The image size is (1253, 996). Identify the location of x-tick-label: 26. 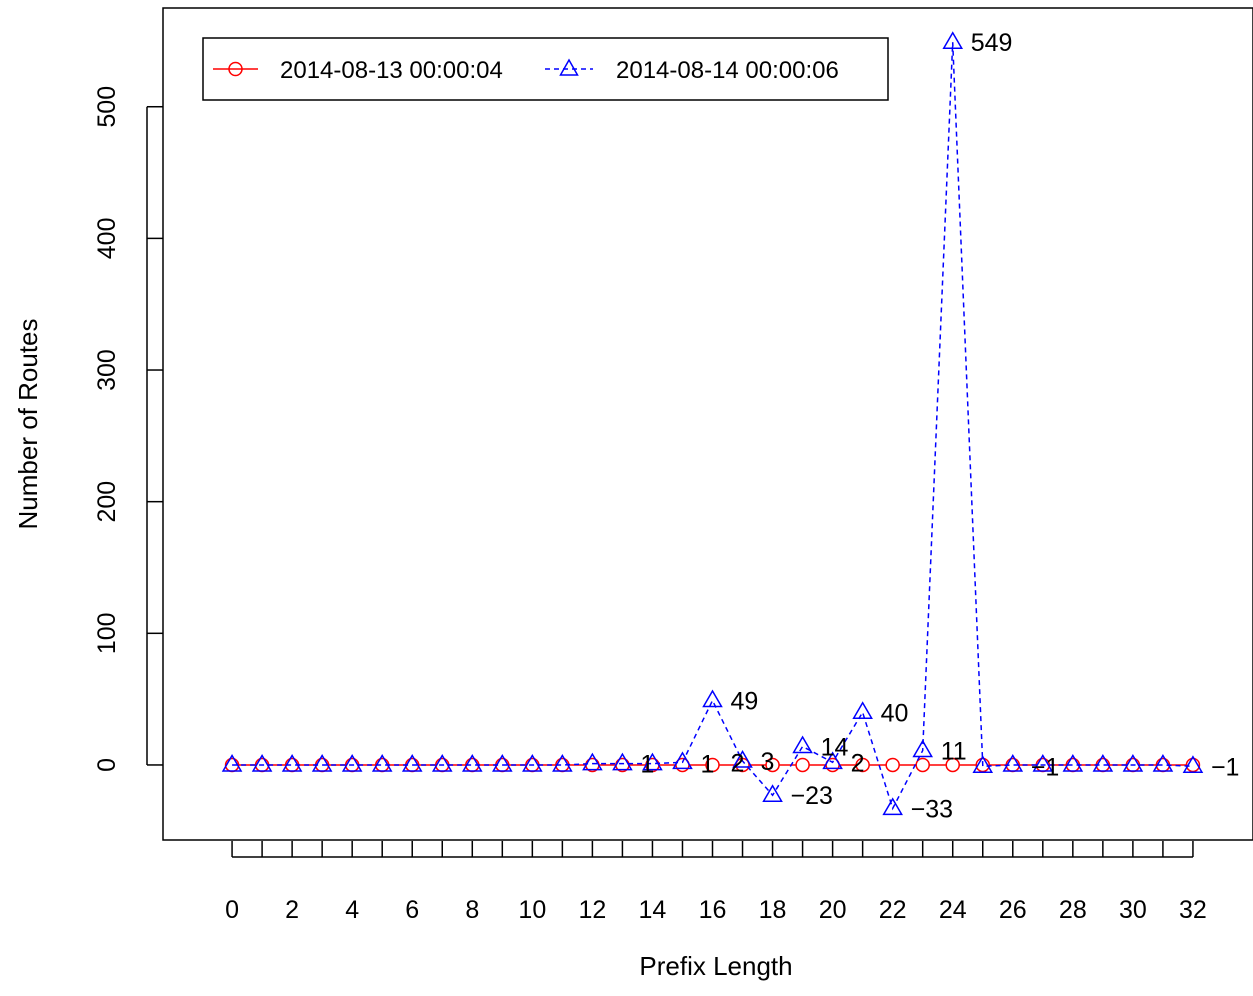
(1013, 910).